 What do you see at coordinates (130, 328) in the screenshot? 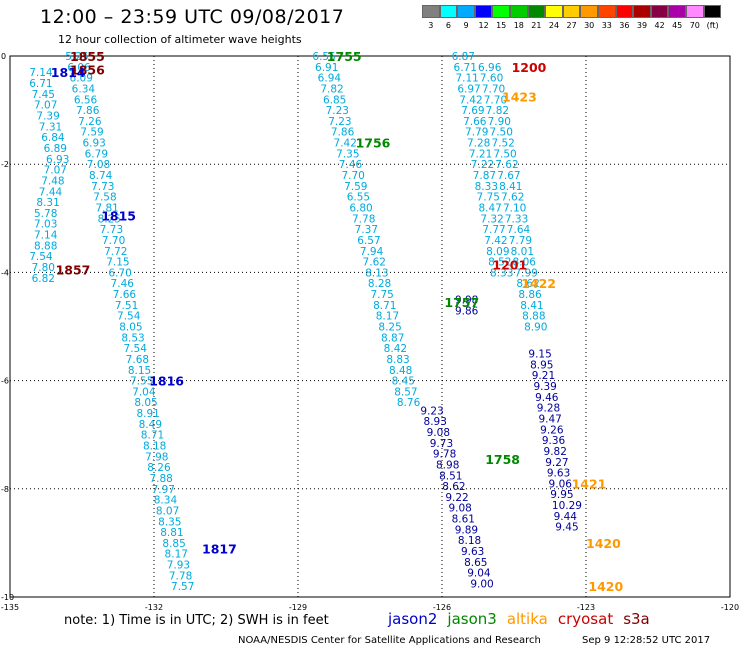
I see `wave-height-value: 8.05` at bounding box center [130, 328].